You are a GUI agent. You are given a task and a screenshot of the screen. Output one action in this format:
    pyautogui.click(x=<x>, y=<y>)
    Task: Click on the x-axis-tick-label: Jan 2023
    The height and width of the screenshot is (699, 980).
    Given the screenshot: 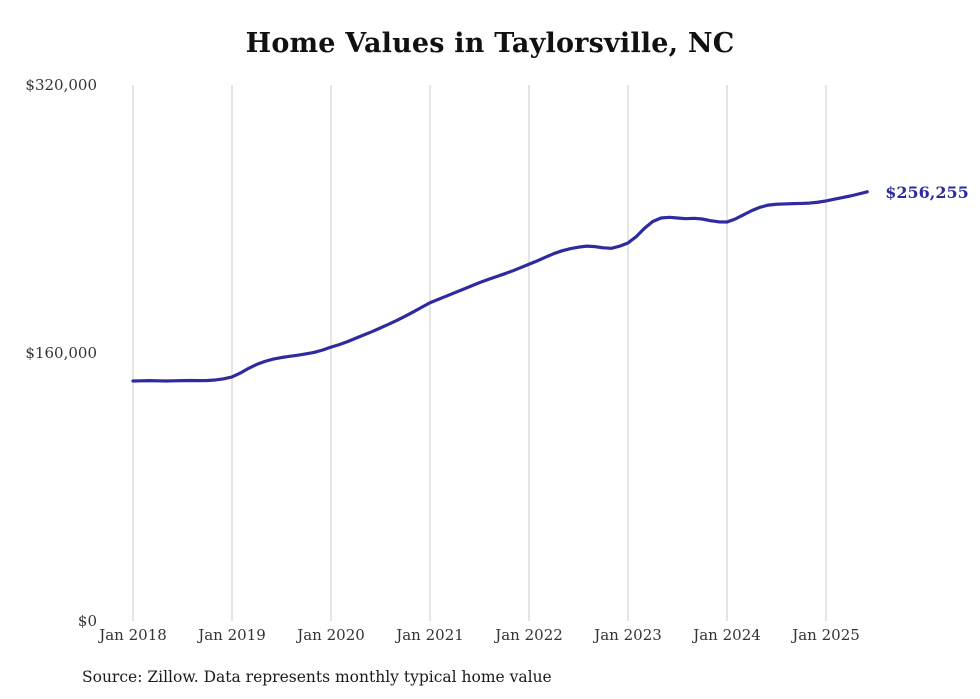 What is the action you would take?
    pyautogui.click(x=627, y=635)
    